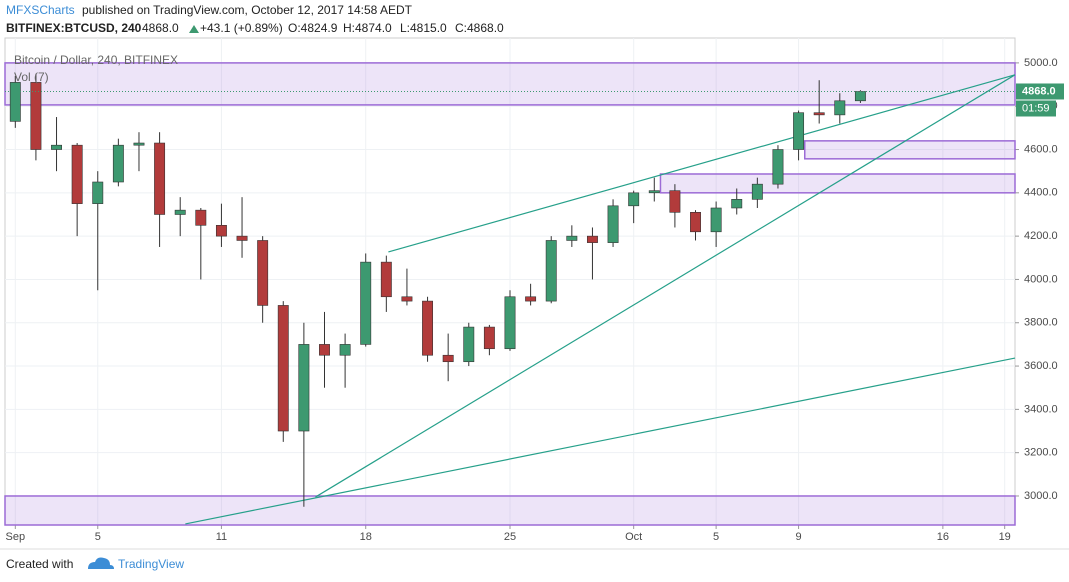 This screenshot has height=582, width=1069. Describe the element at coordinates (423, 28) in the screenshot. I see `low: L:4815.0` at that location.